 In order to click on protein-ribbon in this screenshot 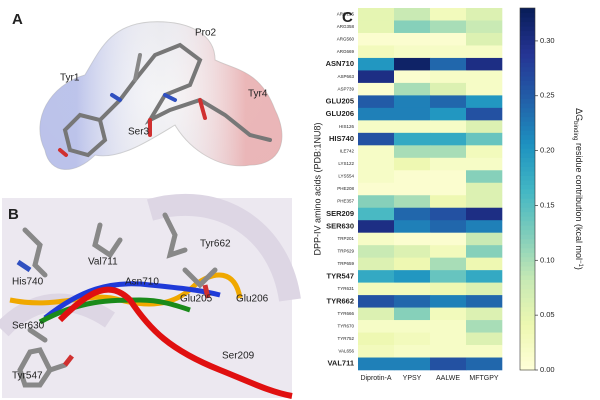, I will do `click(223, 247)`.